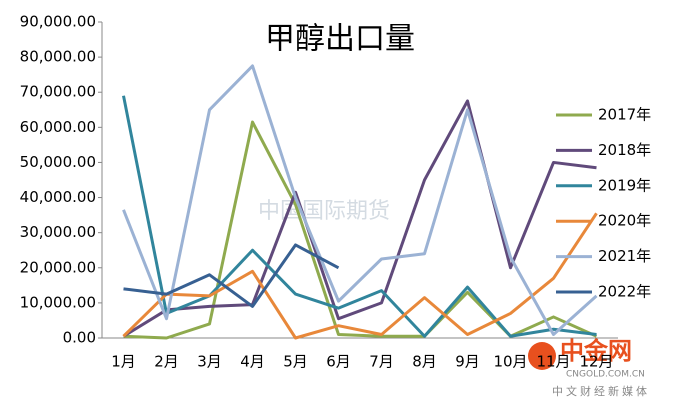 The image size is (680, 408). What do you see at coordinates (58, 302) in the screenshot?
I see `y-tick-label: 10,000.00` at bounding box center [58, 302].